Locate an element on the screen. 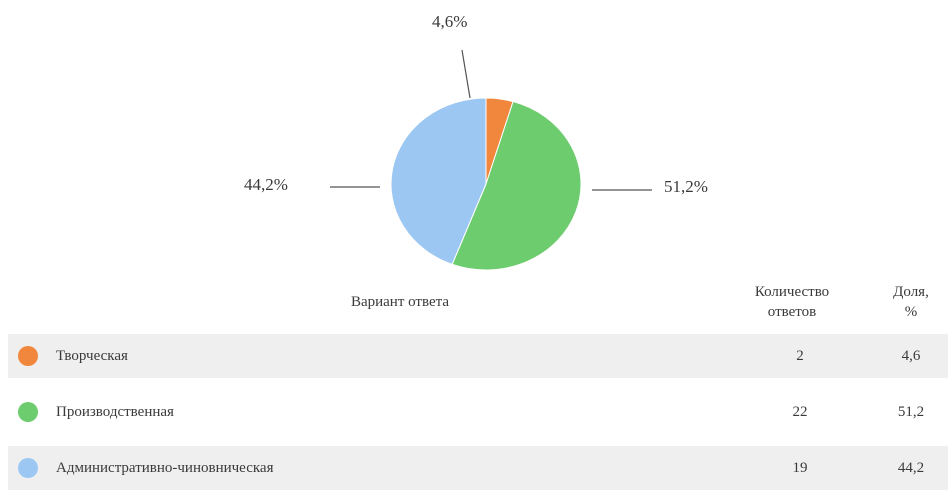 The image size is (952, 490). column-header-share-line2: % is located at coordinates (911, 312).